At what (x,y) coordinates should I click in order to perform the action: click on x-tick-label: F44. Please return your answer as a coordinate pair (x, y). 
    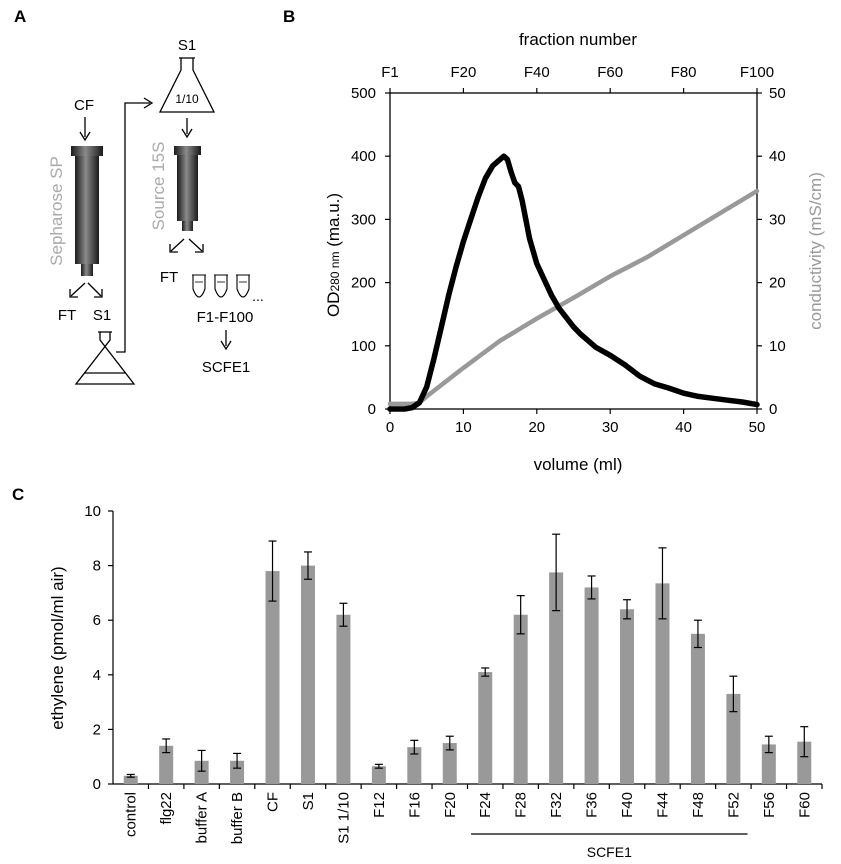
    Looking at the image, I should click on (662, 805).